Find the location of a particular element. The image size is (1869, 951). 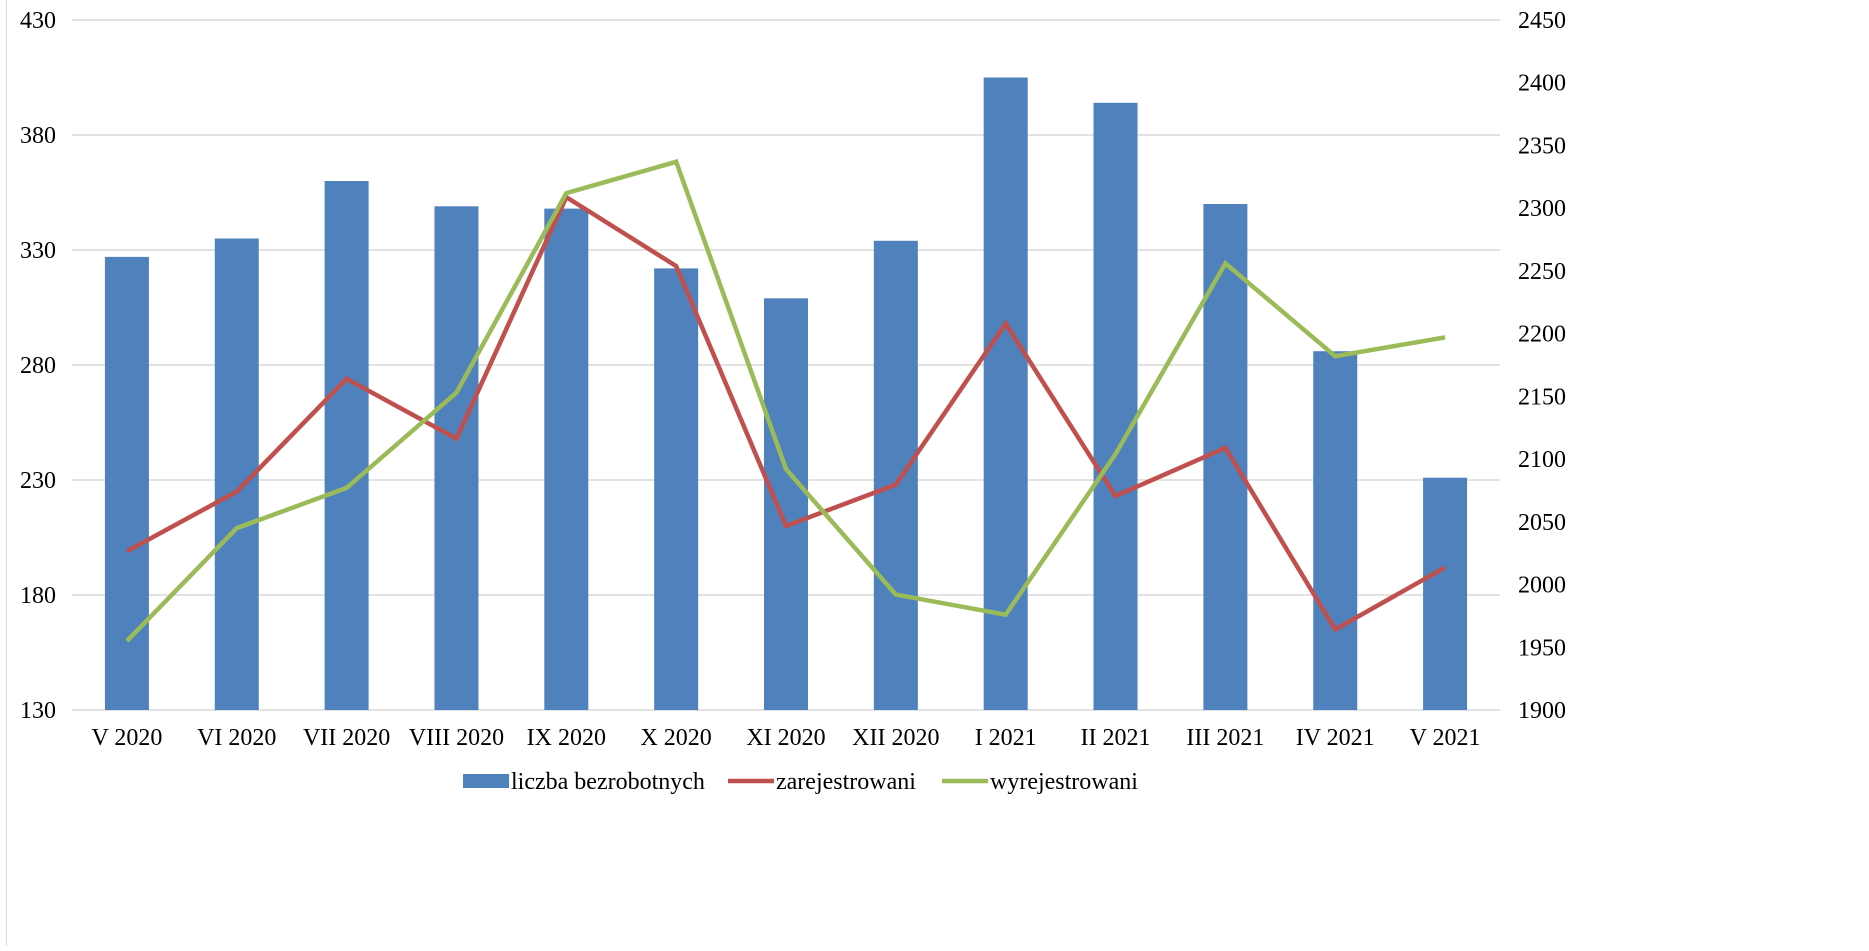

y-left-tick-label: 130 is located at coordinates (38, 711).